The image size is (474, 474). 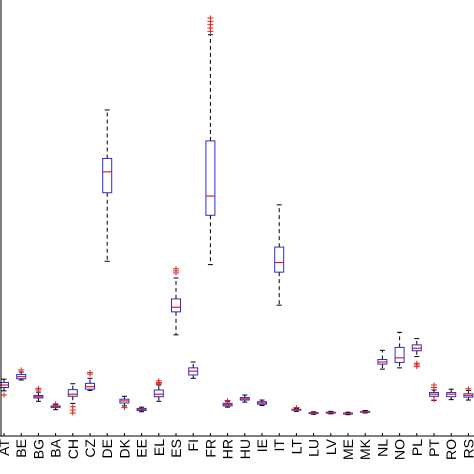 I want to click on x-tick-label: RS, so click(x=467, y=448).